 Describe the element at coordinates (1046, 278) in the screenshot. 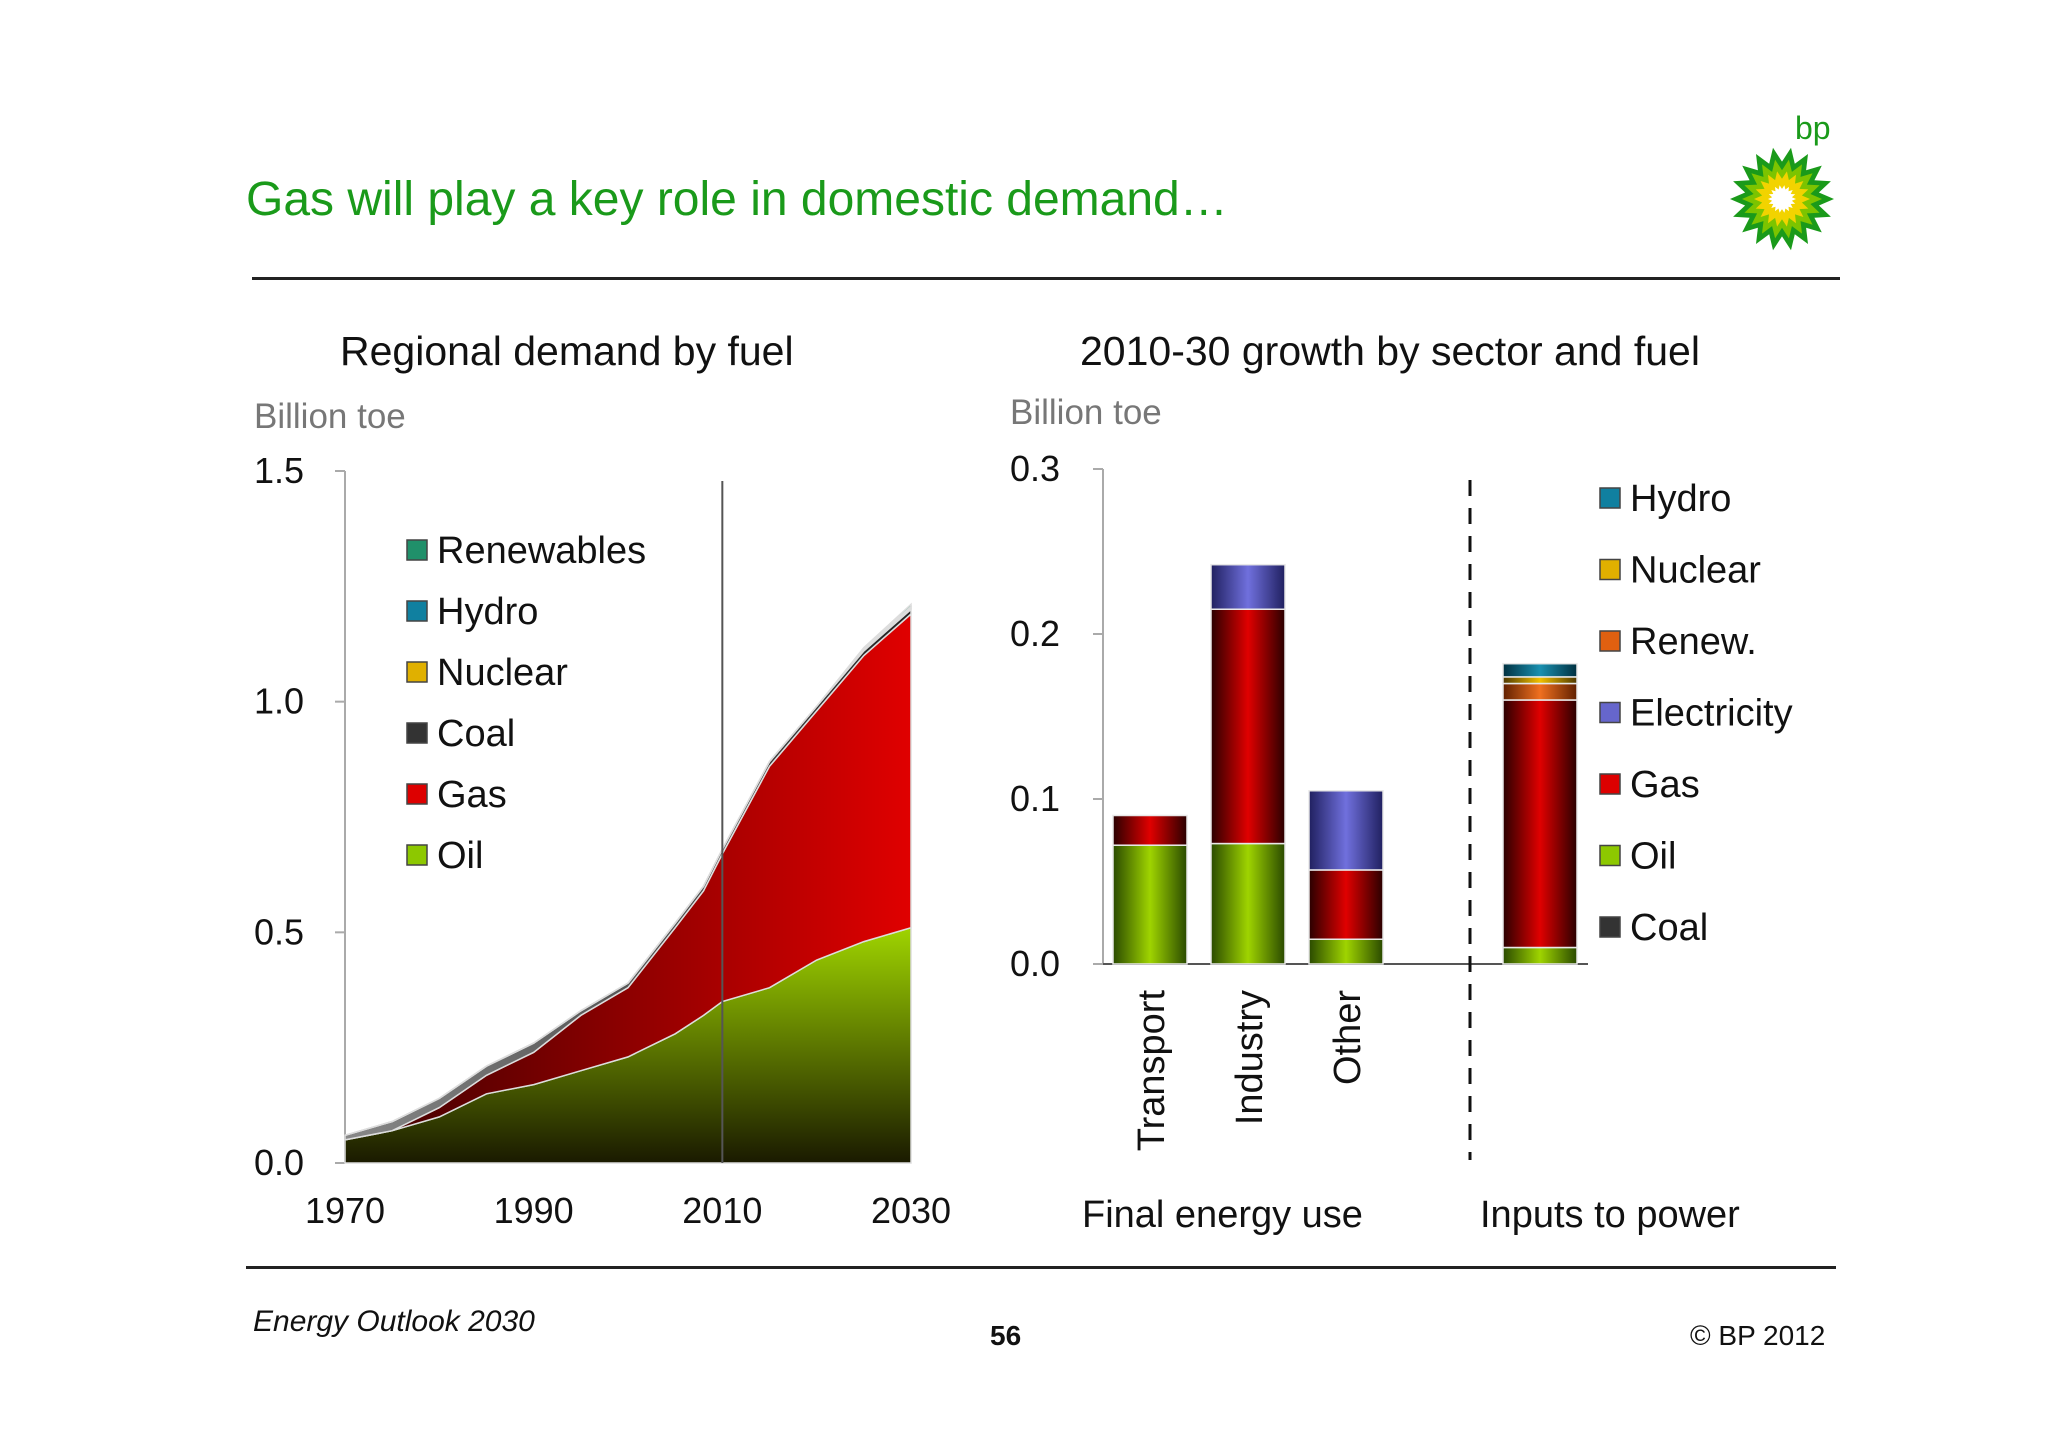

I see `top-divider` at that location.